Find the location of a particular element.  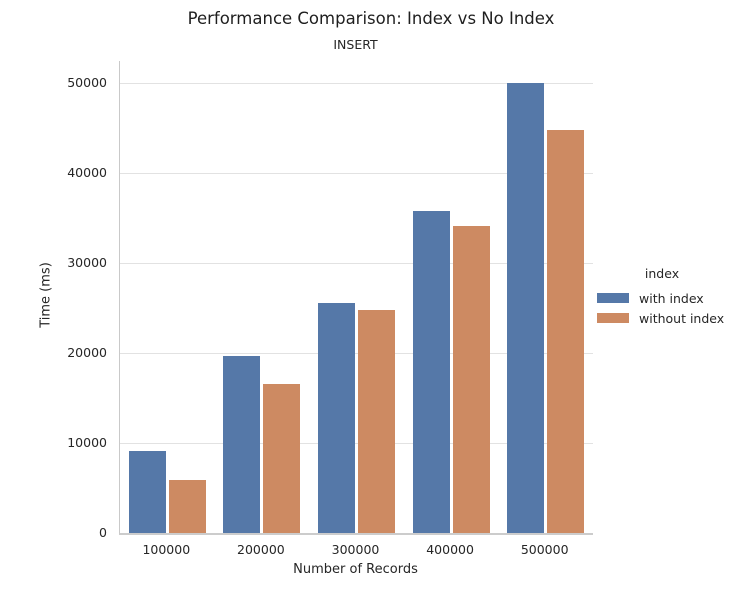

y-tick-label: 50000 is located at coordinates (87, 82).